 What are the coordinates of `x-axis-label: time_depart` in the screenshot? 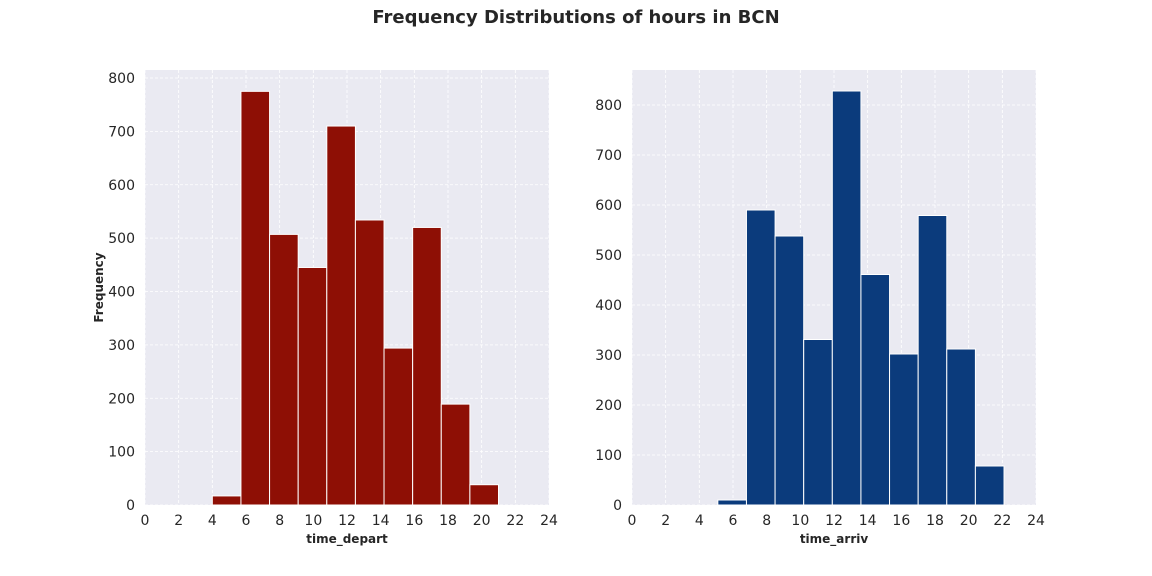 It's located at (347, 539).